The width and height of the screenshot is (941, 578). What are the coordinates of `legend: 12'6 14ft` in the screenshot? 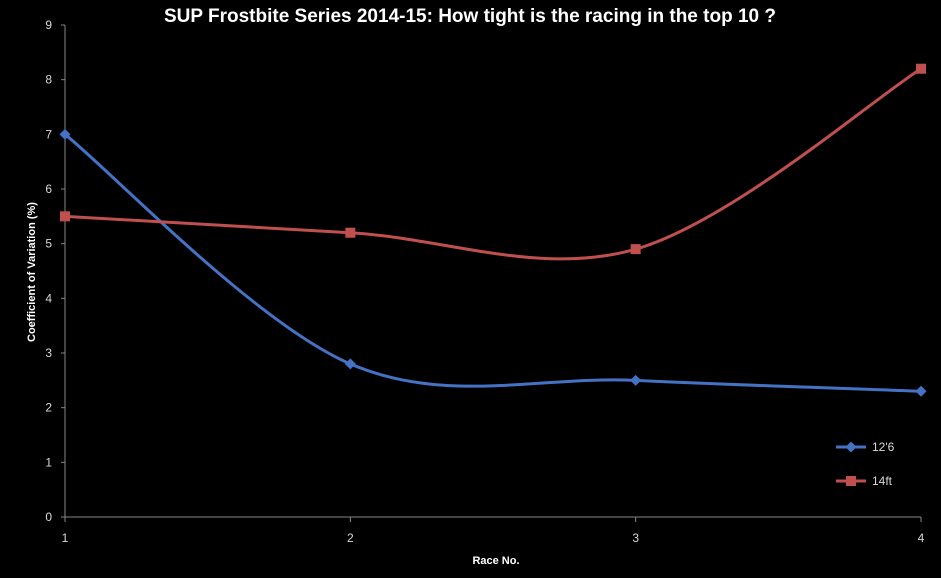 It's located at (865, 464).